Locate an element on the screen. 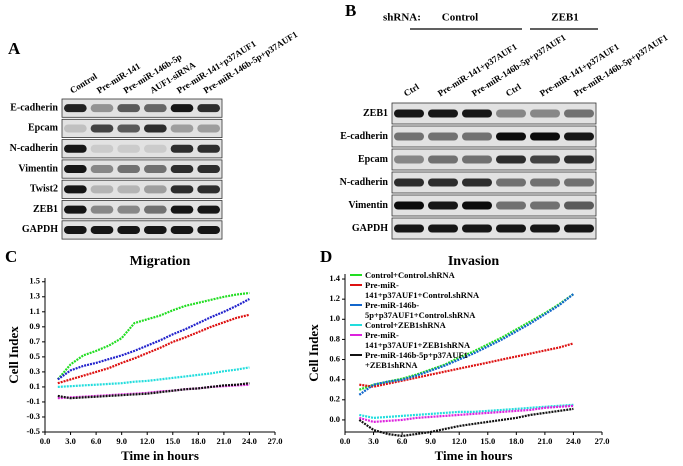  chart-title: Migration is located at coordinates (160, 261).